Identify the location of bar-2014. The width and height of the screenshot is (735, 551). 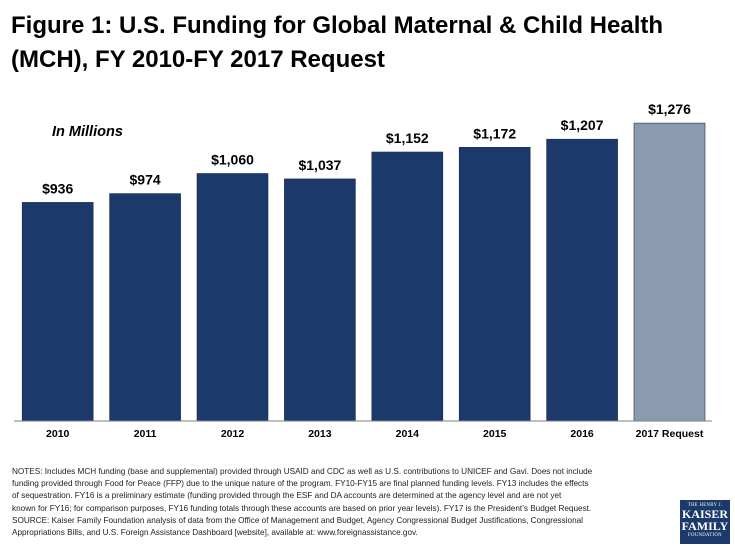
(407, 286).